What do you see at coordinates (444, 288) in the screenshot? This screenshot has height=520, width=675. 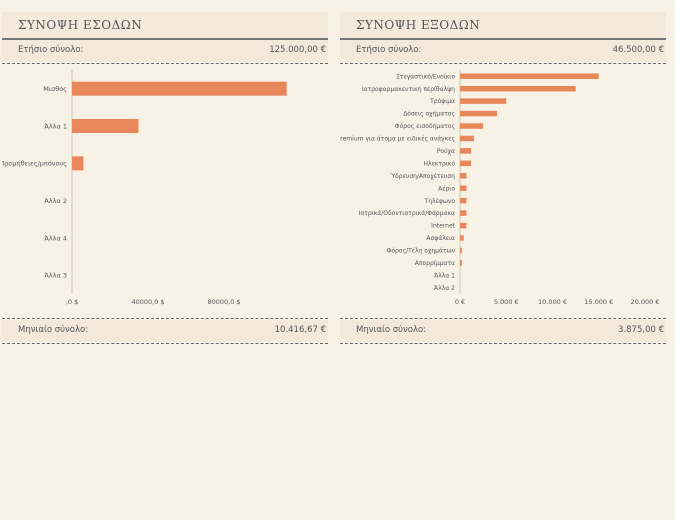 I see `expense-category-label: Άλλα 2` at bounding box center [444, 288].